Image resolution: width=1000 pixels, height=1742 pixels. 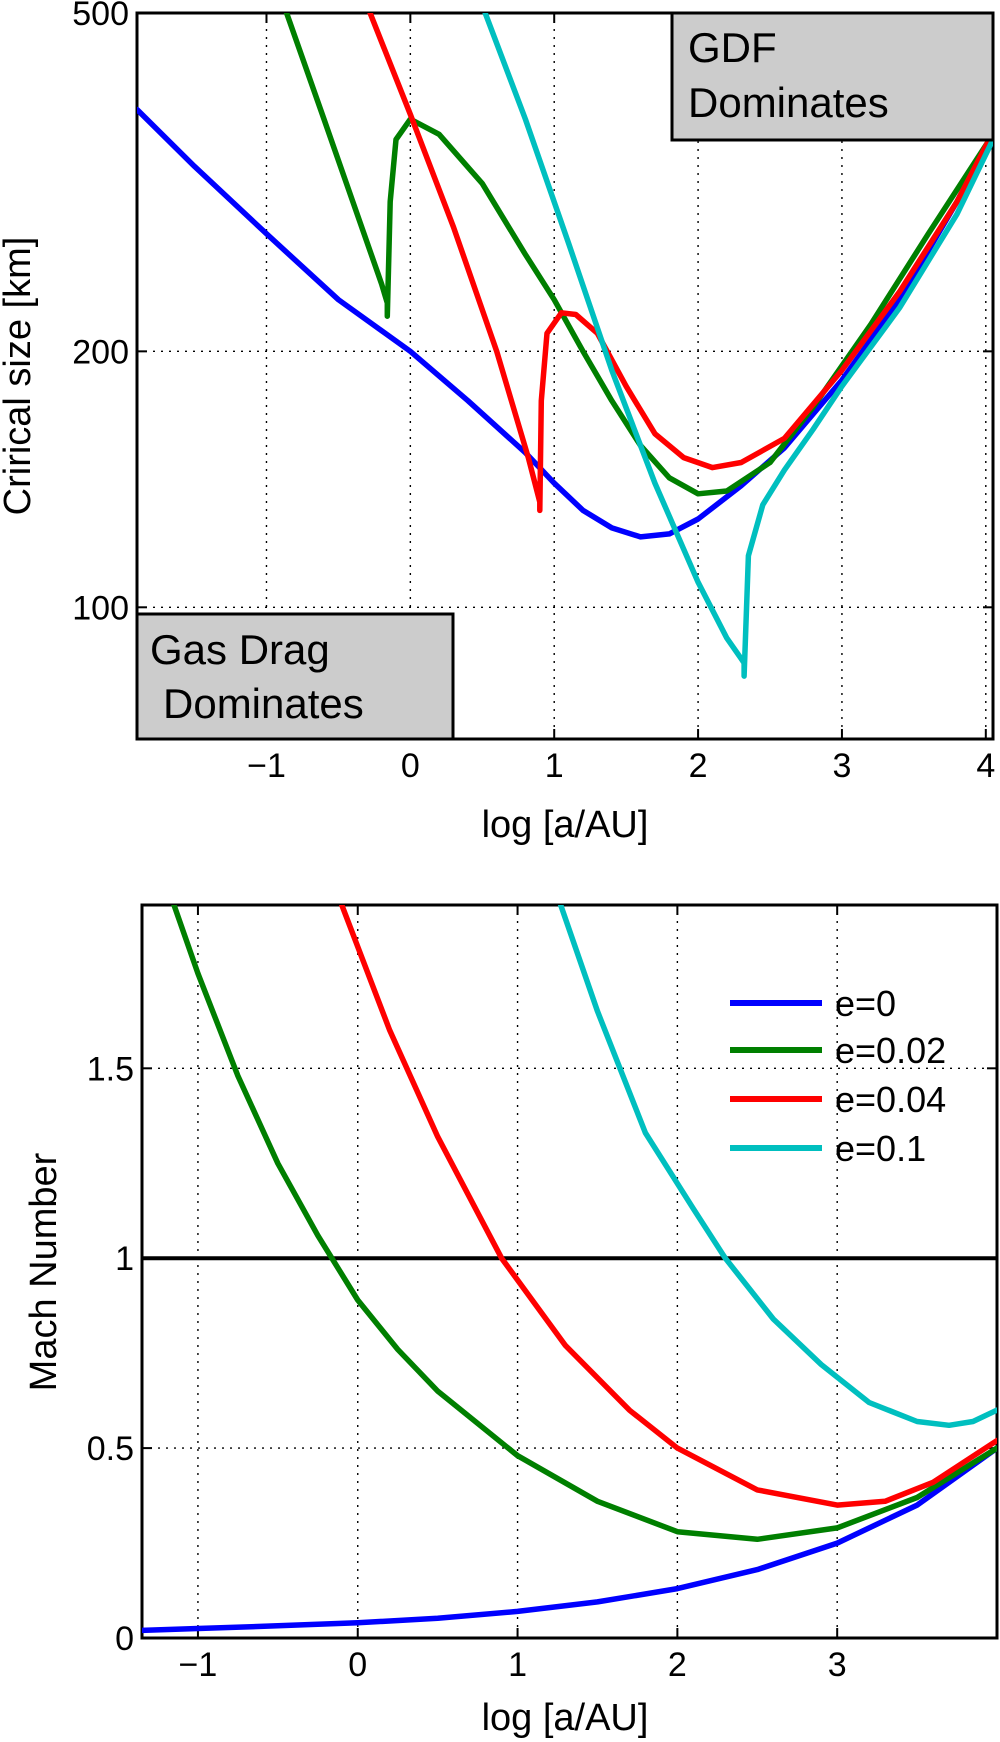 What do you see at coordinates (110, 1069) in the screenshot?
I see `y-tick-label: 1.5` at bounding box center [110, 1069].